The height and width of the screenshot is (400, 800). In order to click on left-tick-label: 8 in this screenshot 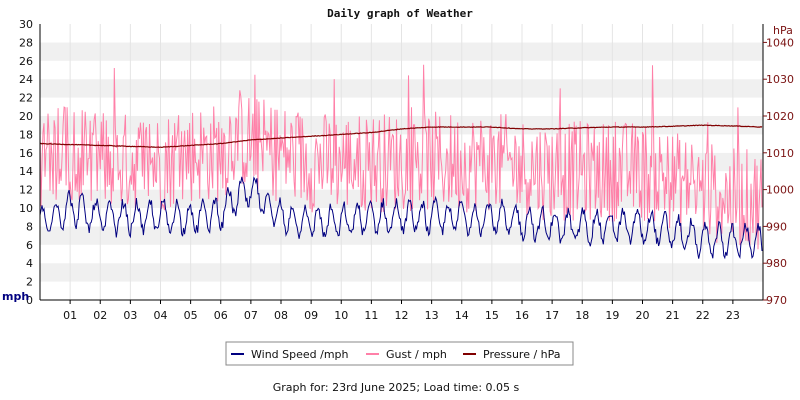, I will do `click(29, 226)`.